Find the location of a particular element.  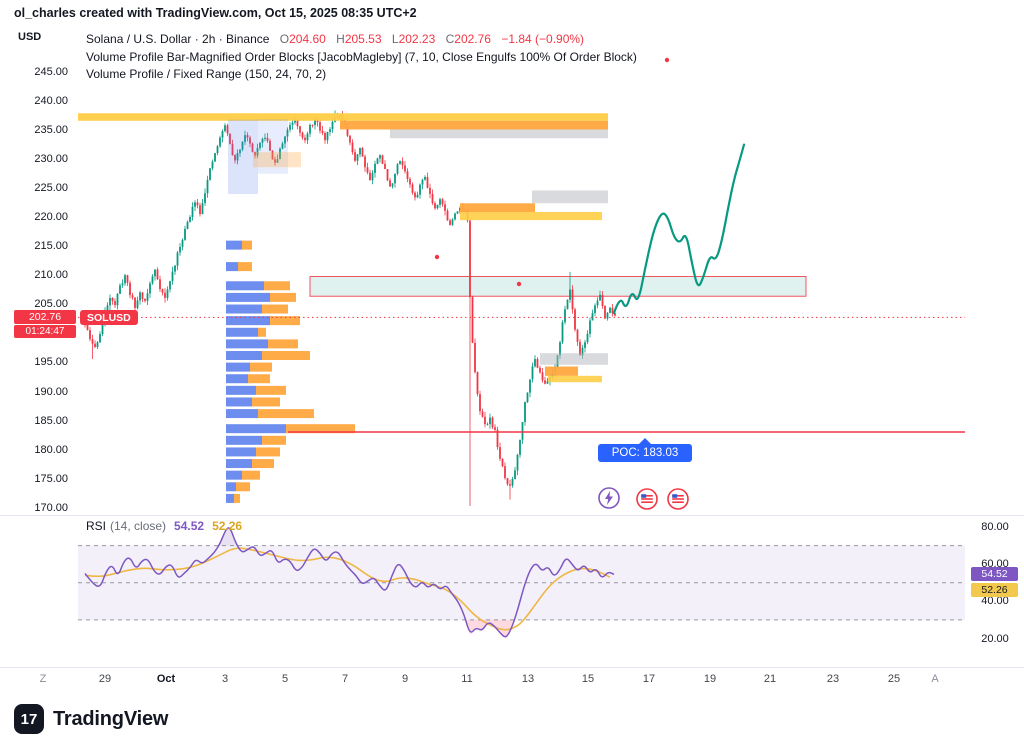

price-axis-tick: 225.00 is located at coordinates (51, 188).